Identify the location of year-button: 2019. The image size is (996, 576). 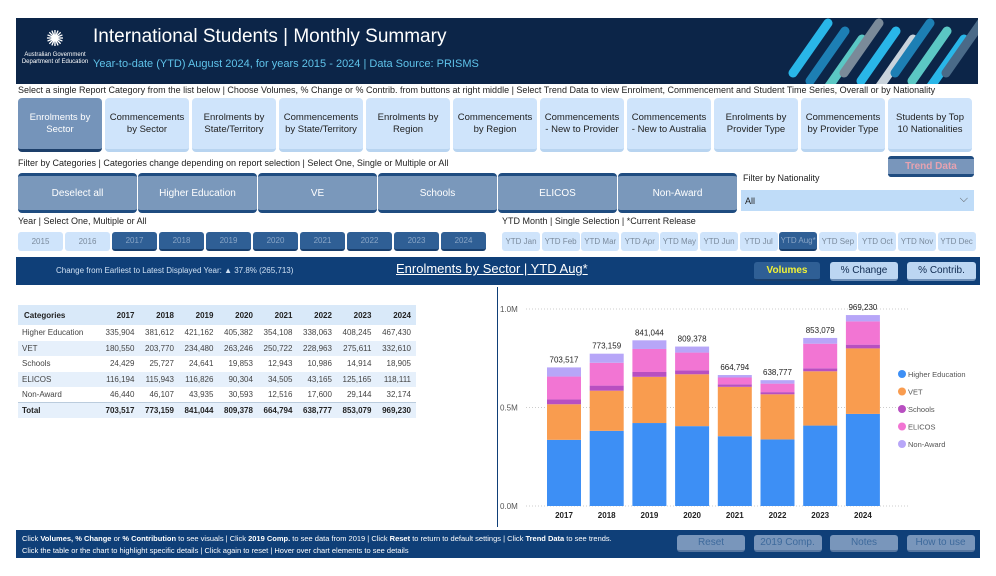
(228, 241).